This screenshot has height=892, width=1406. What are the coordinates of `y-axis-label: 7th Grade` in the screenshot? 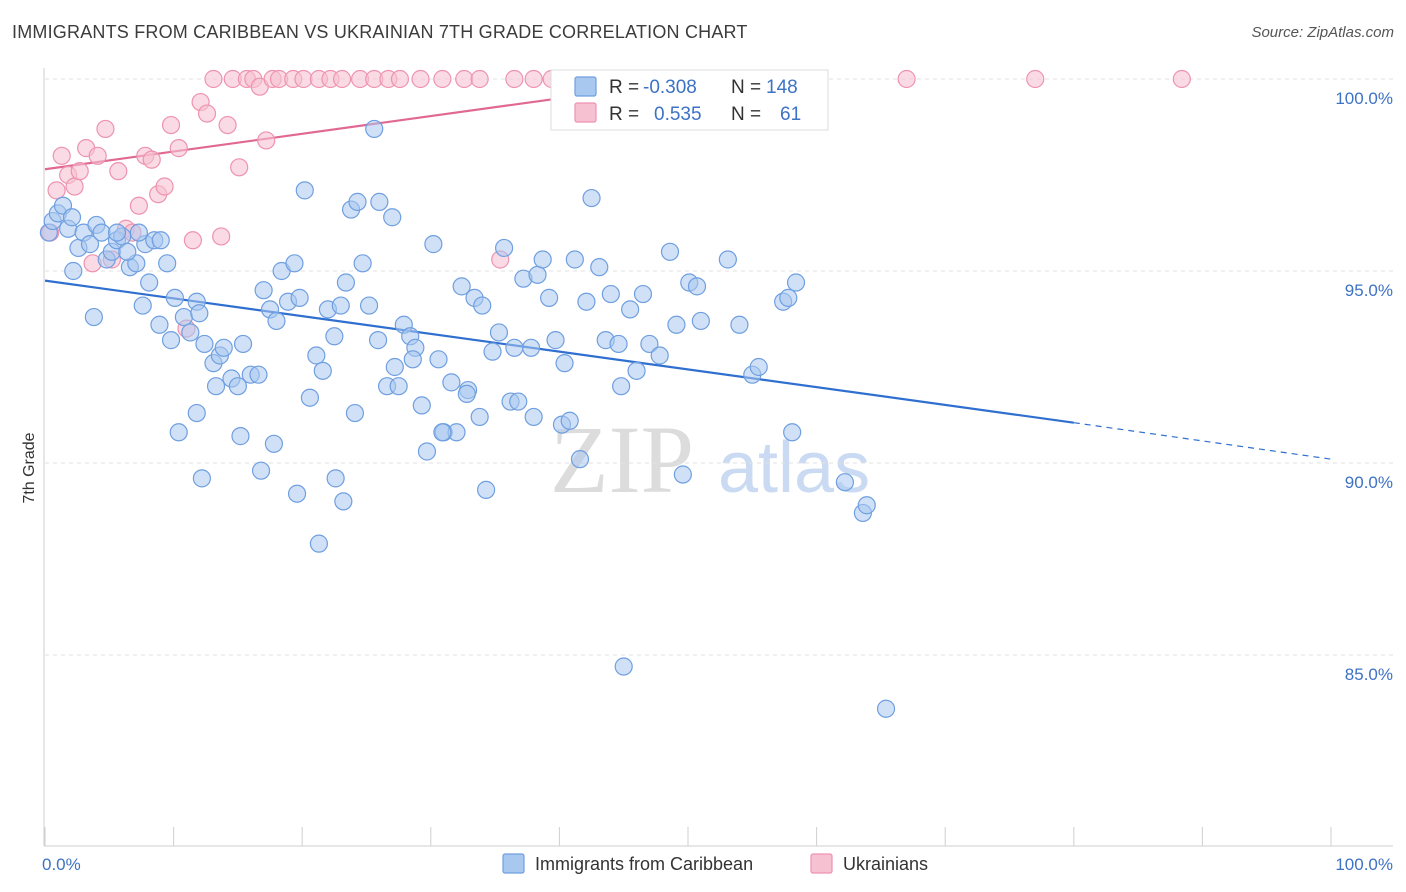 It's located at (29, 467).